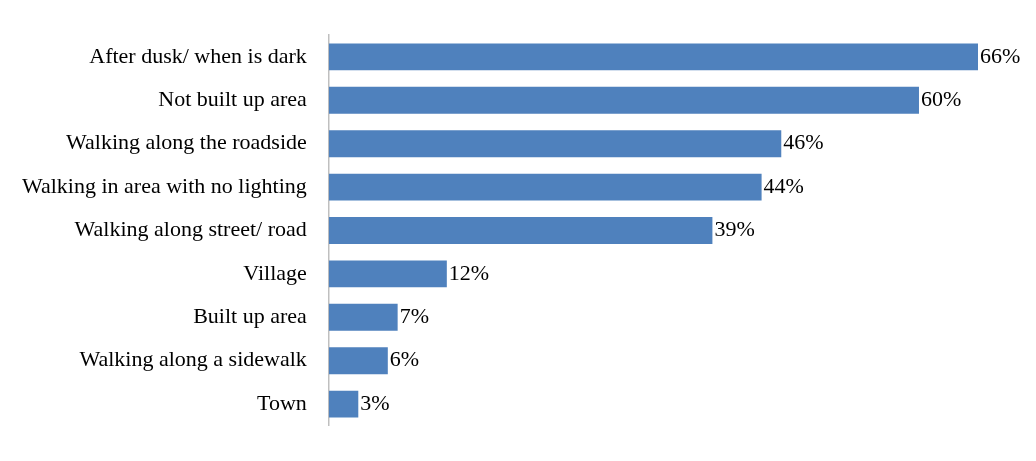 The height and width of the screenshot is (461, 1036). Describe the element at coordinates (414, 316) in the screenshot. I see `data-label: 7%` at that location.